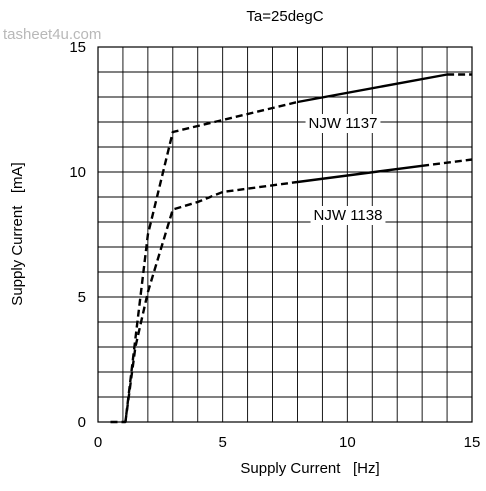 The height and width of the screenshot is (491, 486). Describe the element at coordinates (77, 172) in the screenshot. I see `y-tick-label: 10` at that location.